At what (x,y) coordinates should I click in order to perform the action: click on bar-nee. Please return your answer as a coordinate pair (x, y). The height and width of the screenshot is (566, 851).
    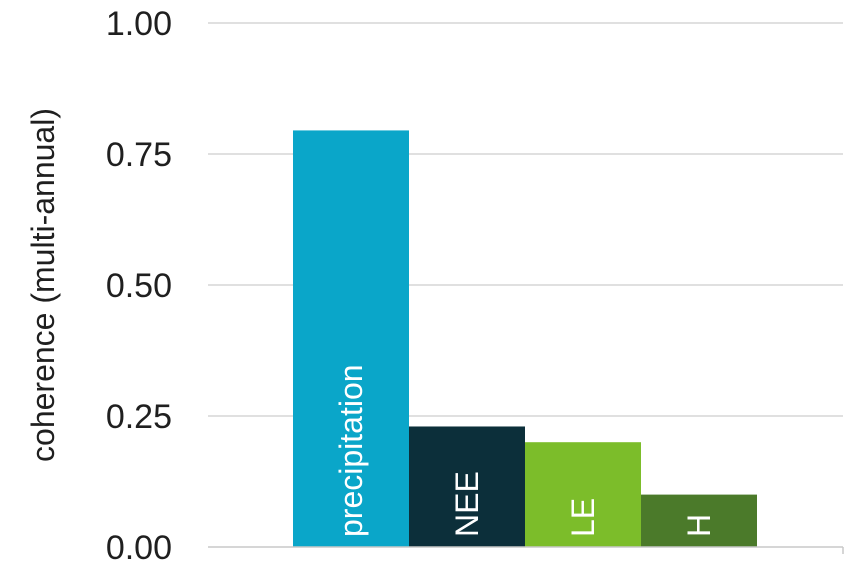
    Looking at the image, I should click on (467, 486).